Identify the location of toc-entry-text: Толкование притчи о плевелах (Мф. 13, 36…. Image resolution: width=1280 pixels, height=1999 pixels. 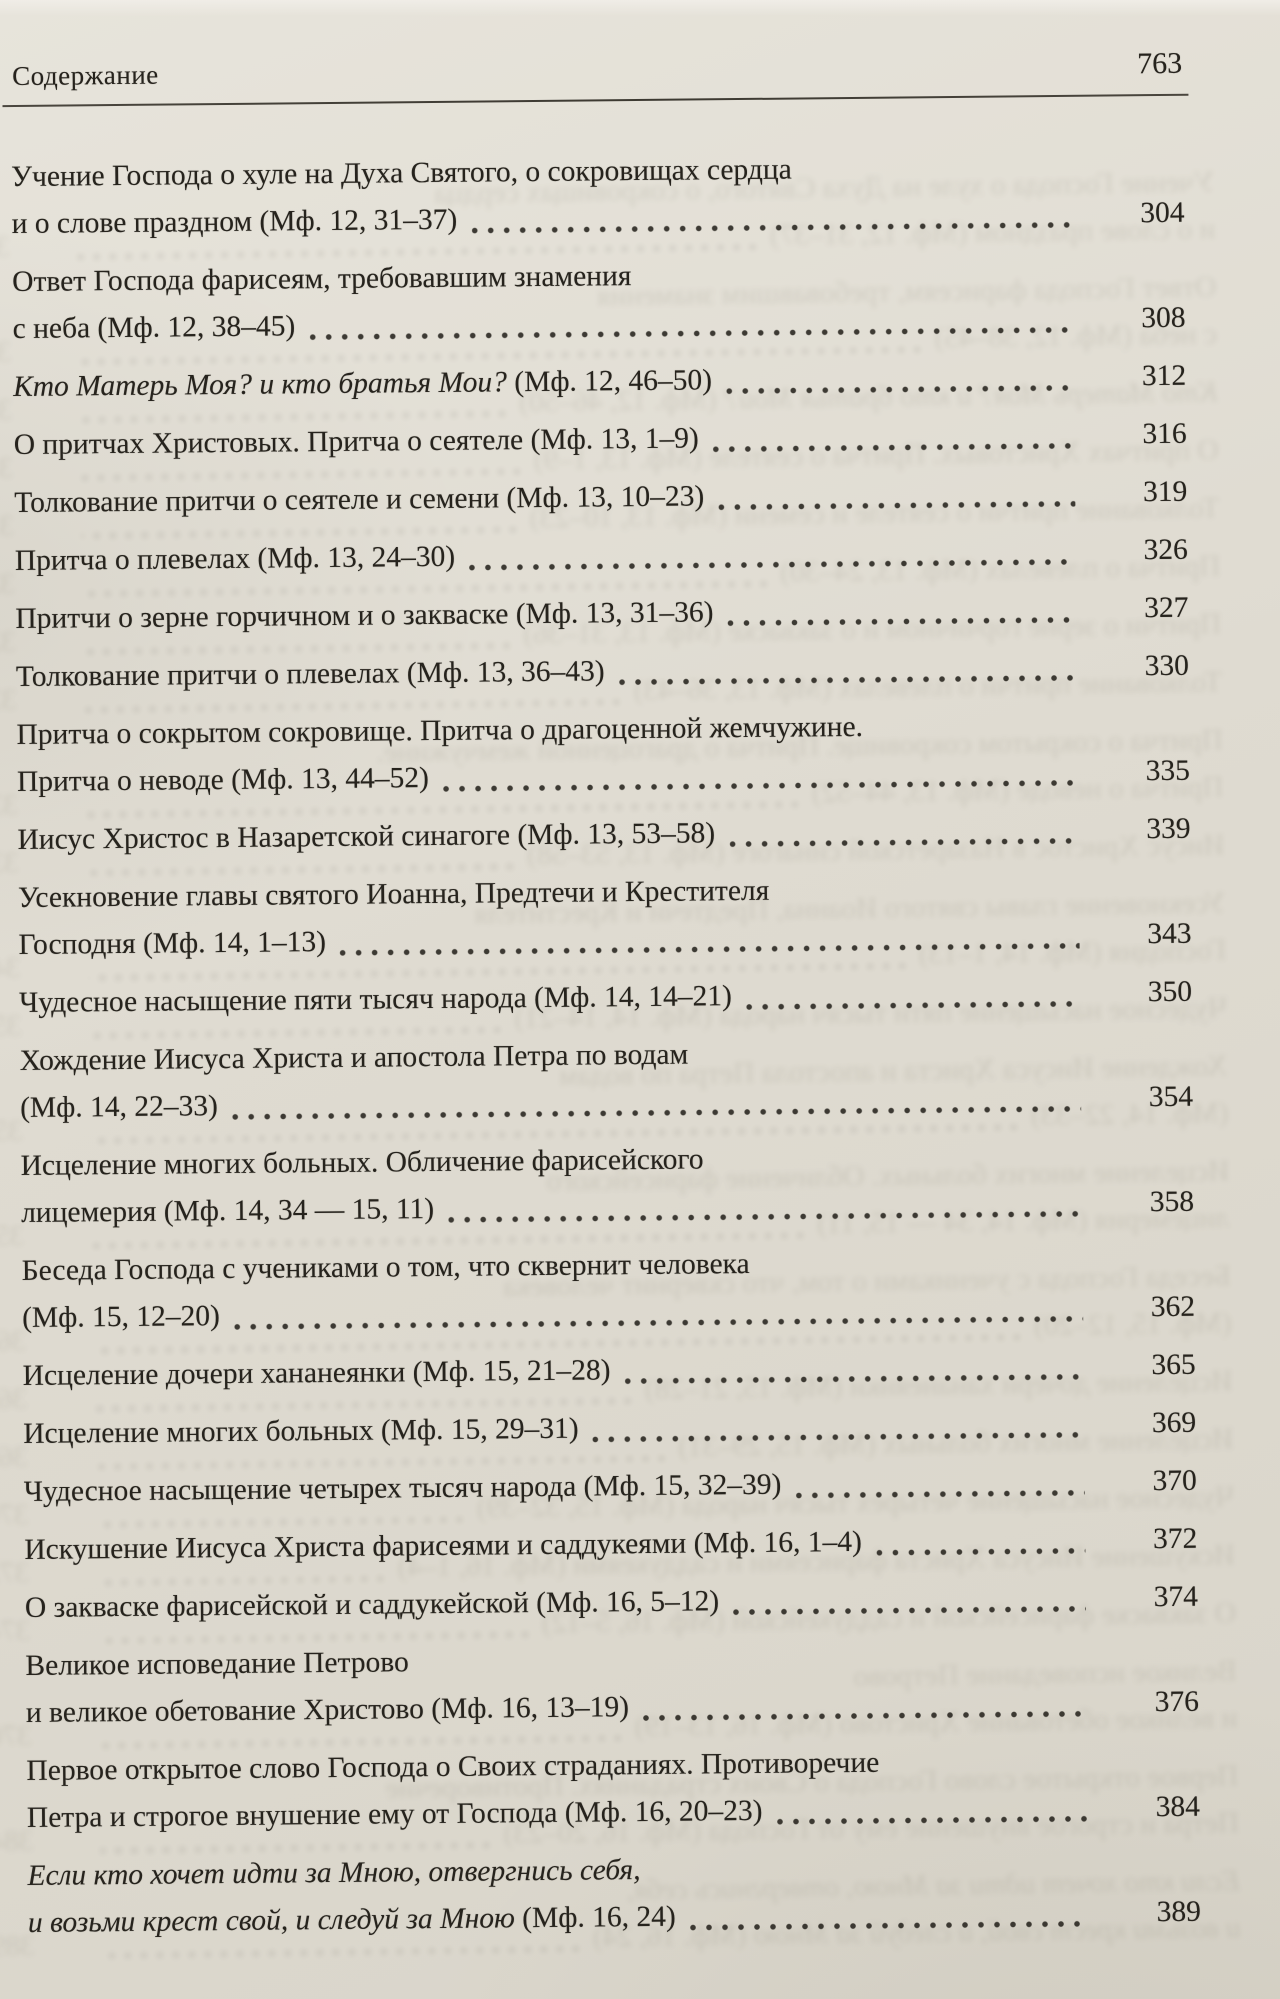
(310, 674).